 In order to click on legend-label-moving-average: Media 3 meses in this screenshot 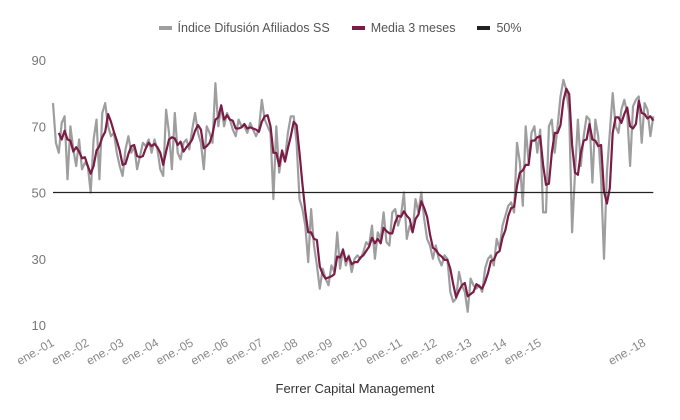, I will do `click(413, 28)`.